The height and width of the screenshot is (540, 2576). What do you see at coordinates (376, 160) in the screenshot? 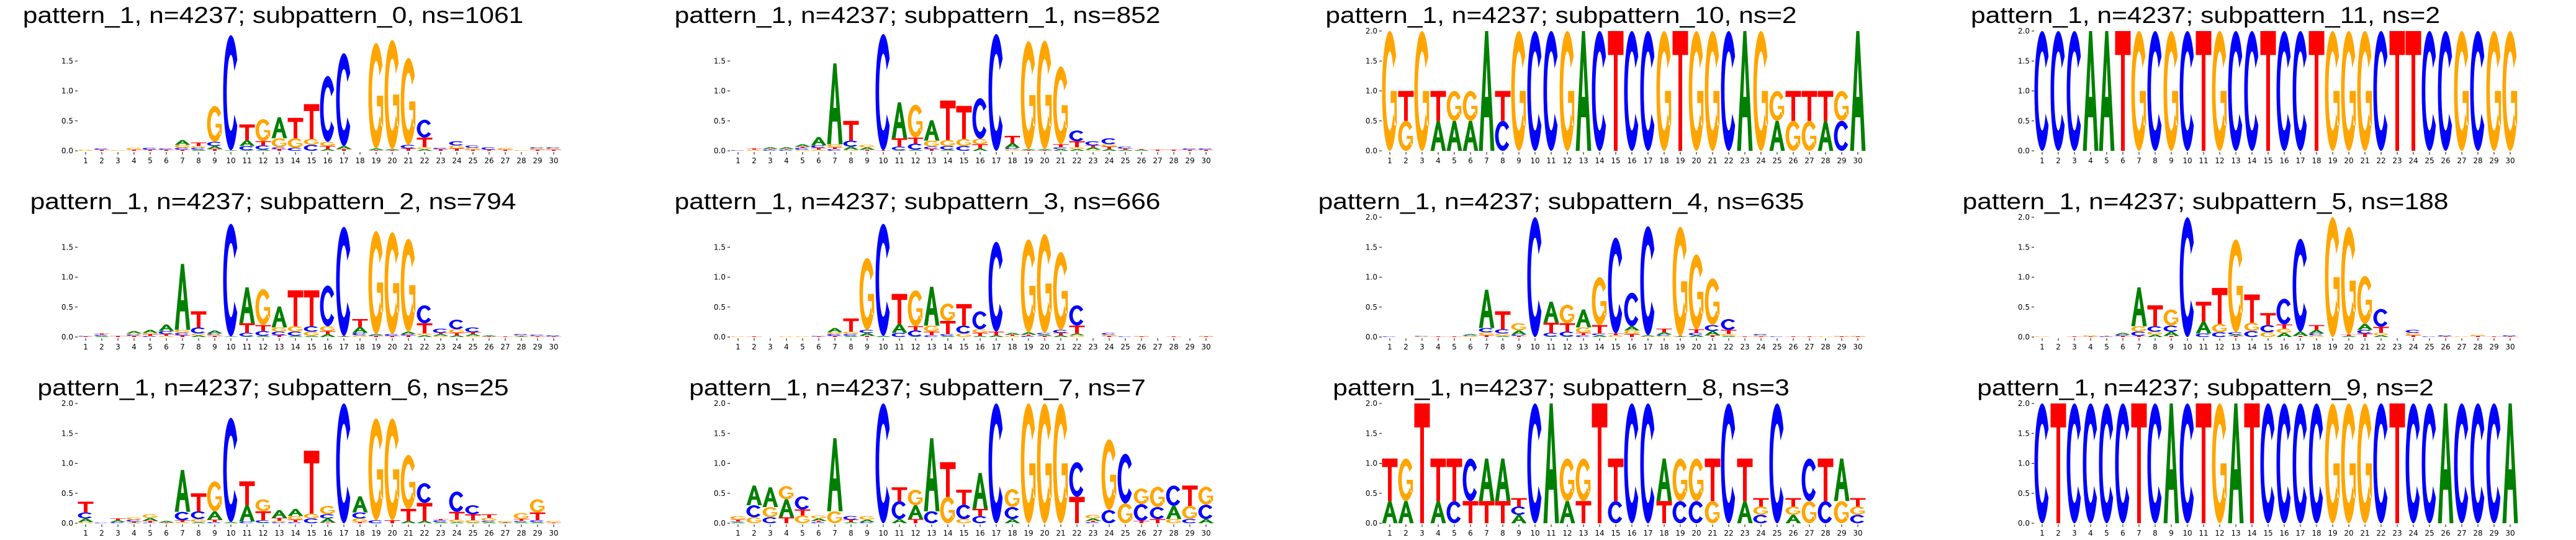
I see `x-tick-label: 19` at bounding box center [376, 160].